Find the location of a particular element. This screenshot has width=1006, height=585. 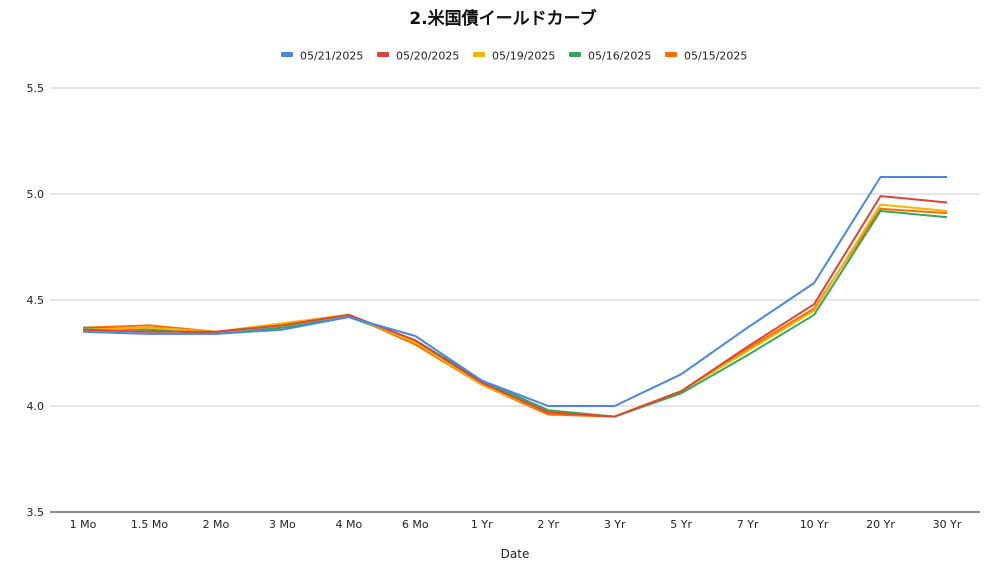

x-tick-label: 6 Mo is located at coordinates (415, 524).